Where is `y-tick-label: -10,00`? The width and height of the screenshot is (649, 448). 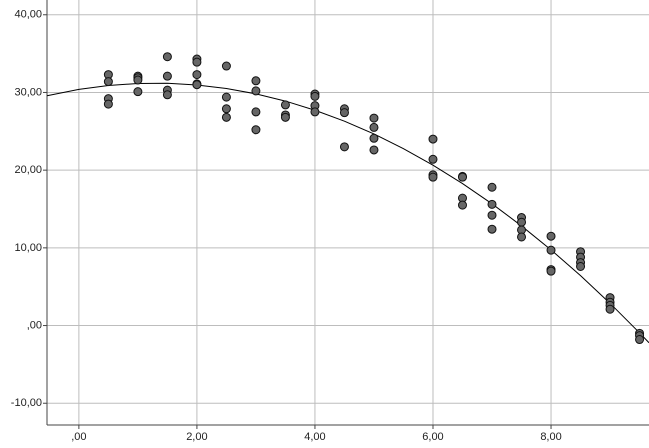 y-tick-label: -10,00 is located at coordinates (26, 403).